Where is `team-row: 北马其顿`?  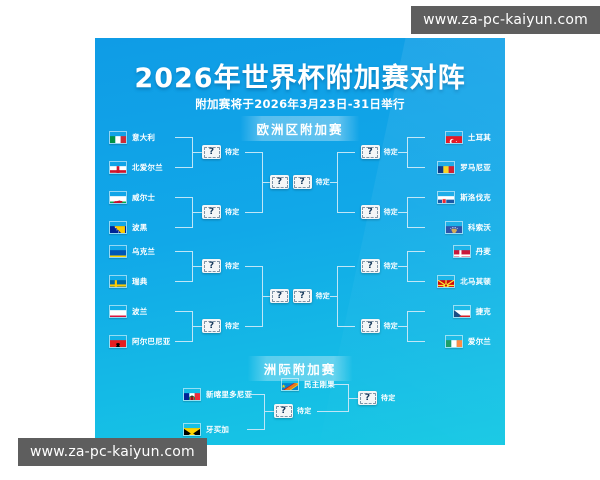 team-row: 北马其顿 is located at coordinates (464, 281).